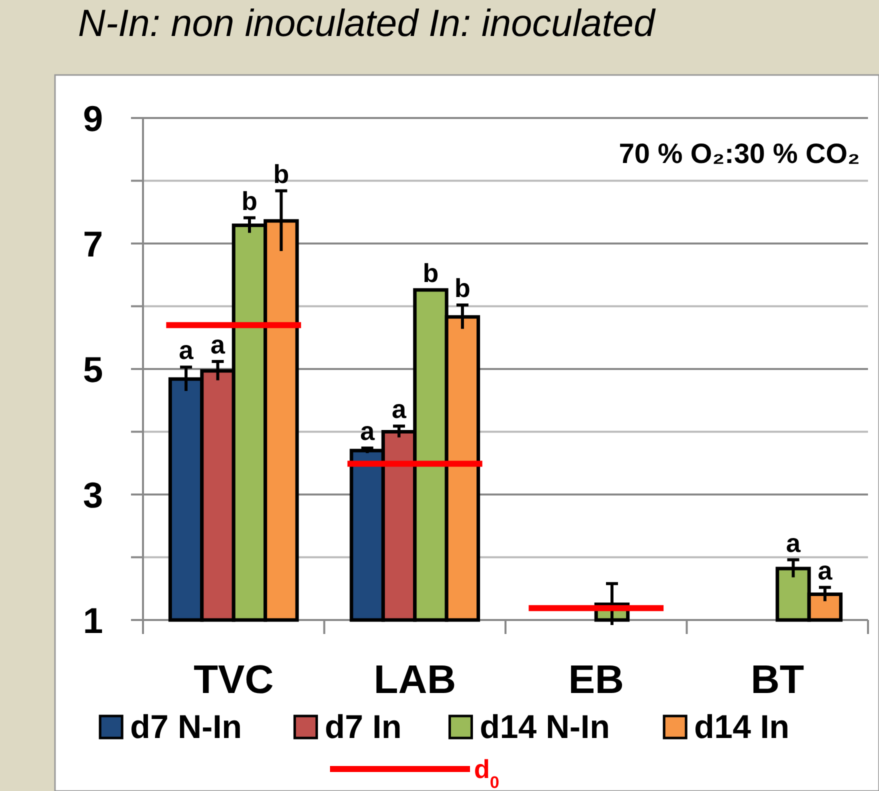  Describe the element at coordinates (93, 620) in the screenshot. I see `y-tick-label: 1` at that location.